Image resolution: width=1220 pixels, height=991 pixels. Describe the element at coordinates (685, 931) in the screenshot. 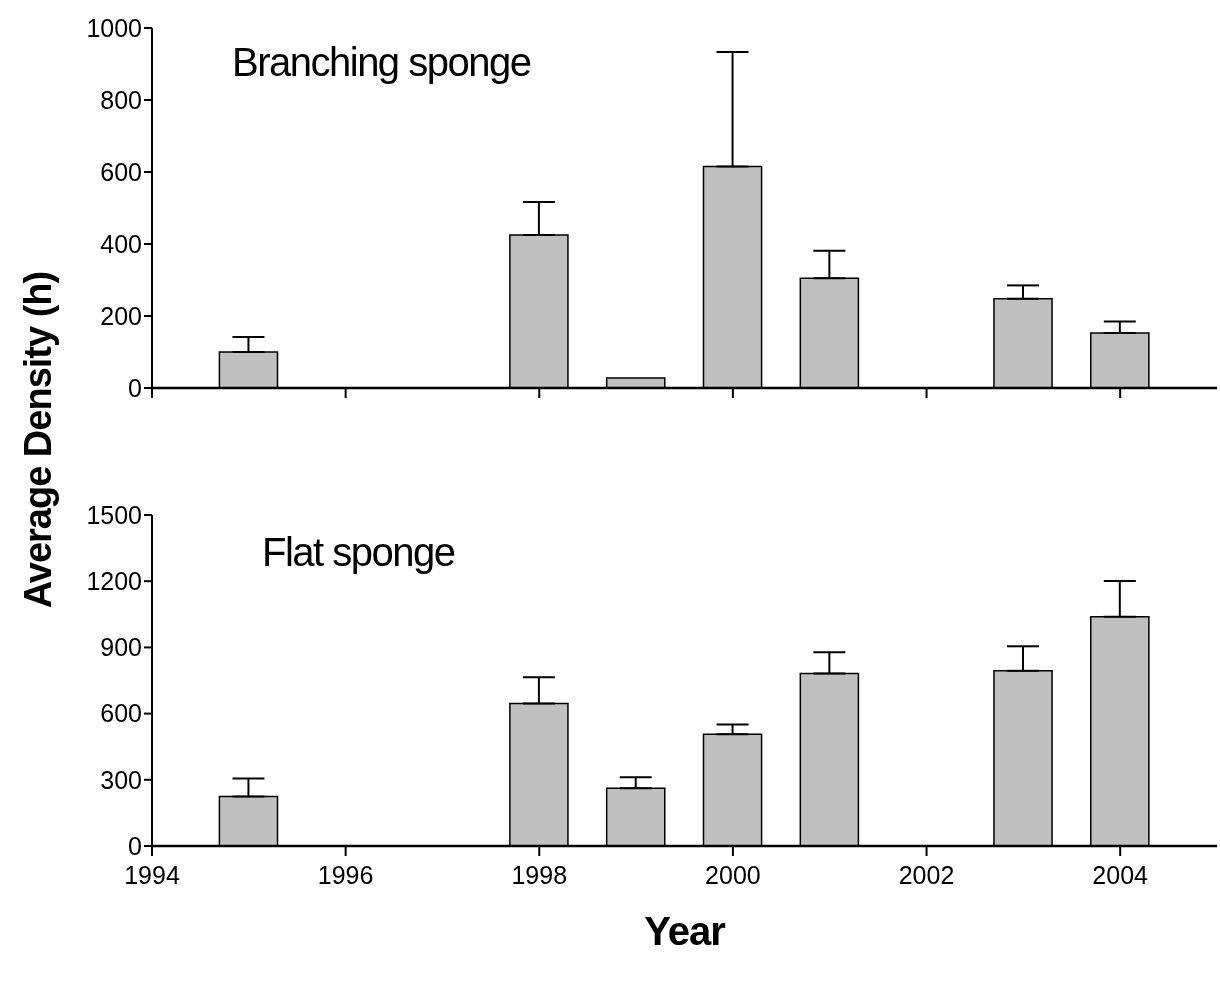

I see `x-axis-title: Year` at that location.